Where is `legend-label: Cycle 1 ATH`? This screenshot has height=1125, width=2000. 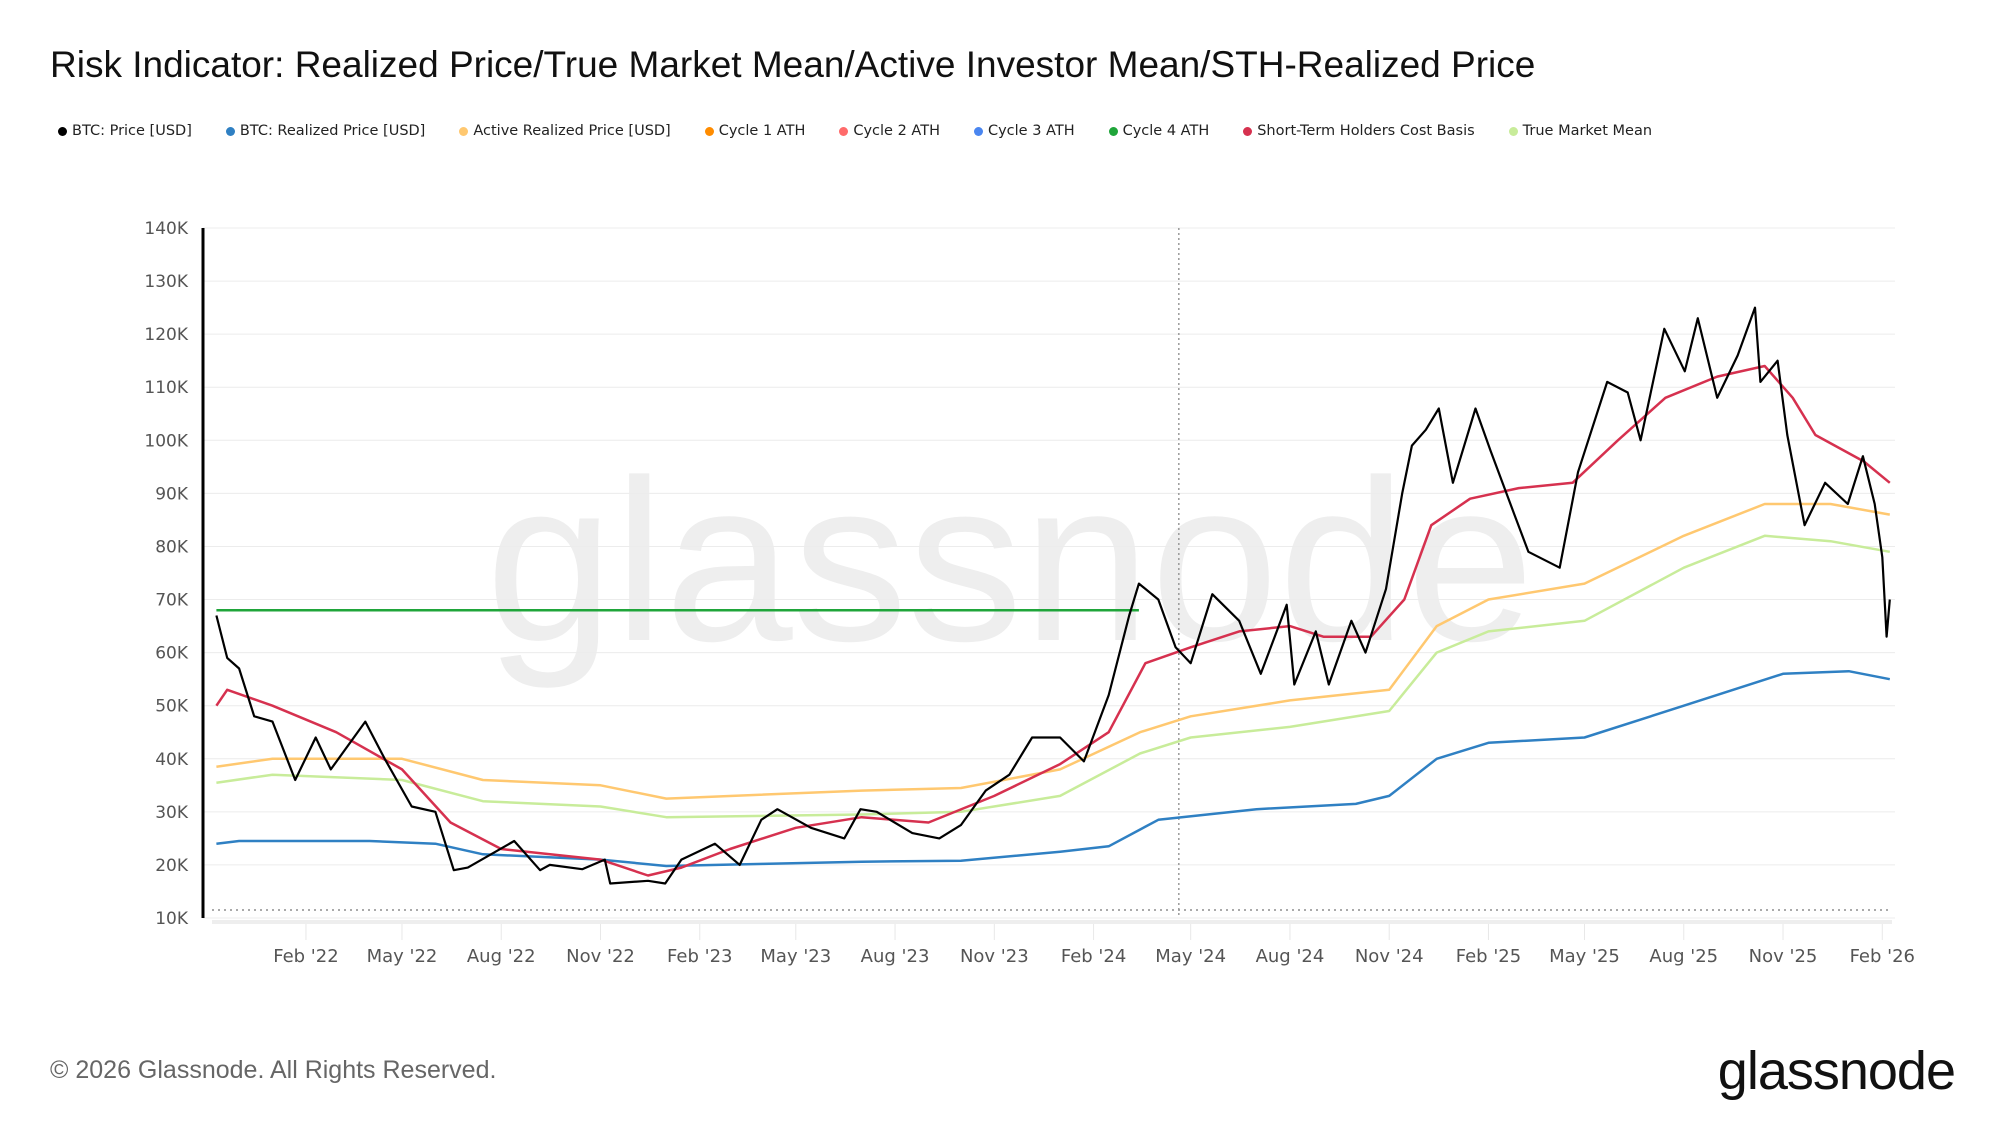
legend-label: Cycle 1 ATH is located at coordinates (762, 131).